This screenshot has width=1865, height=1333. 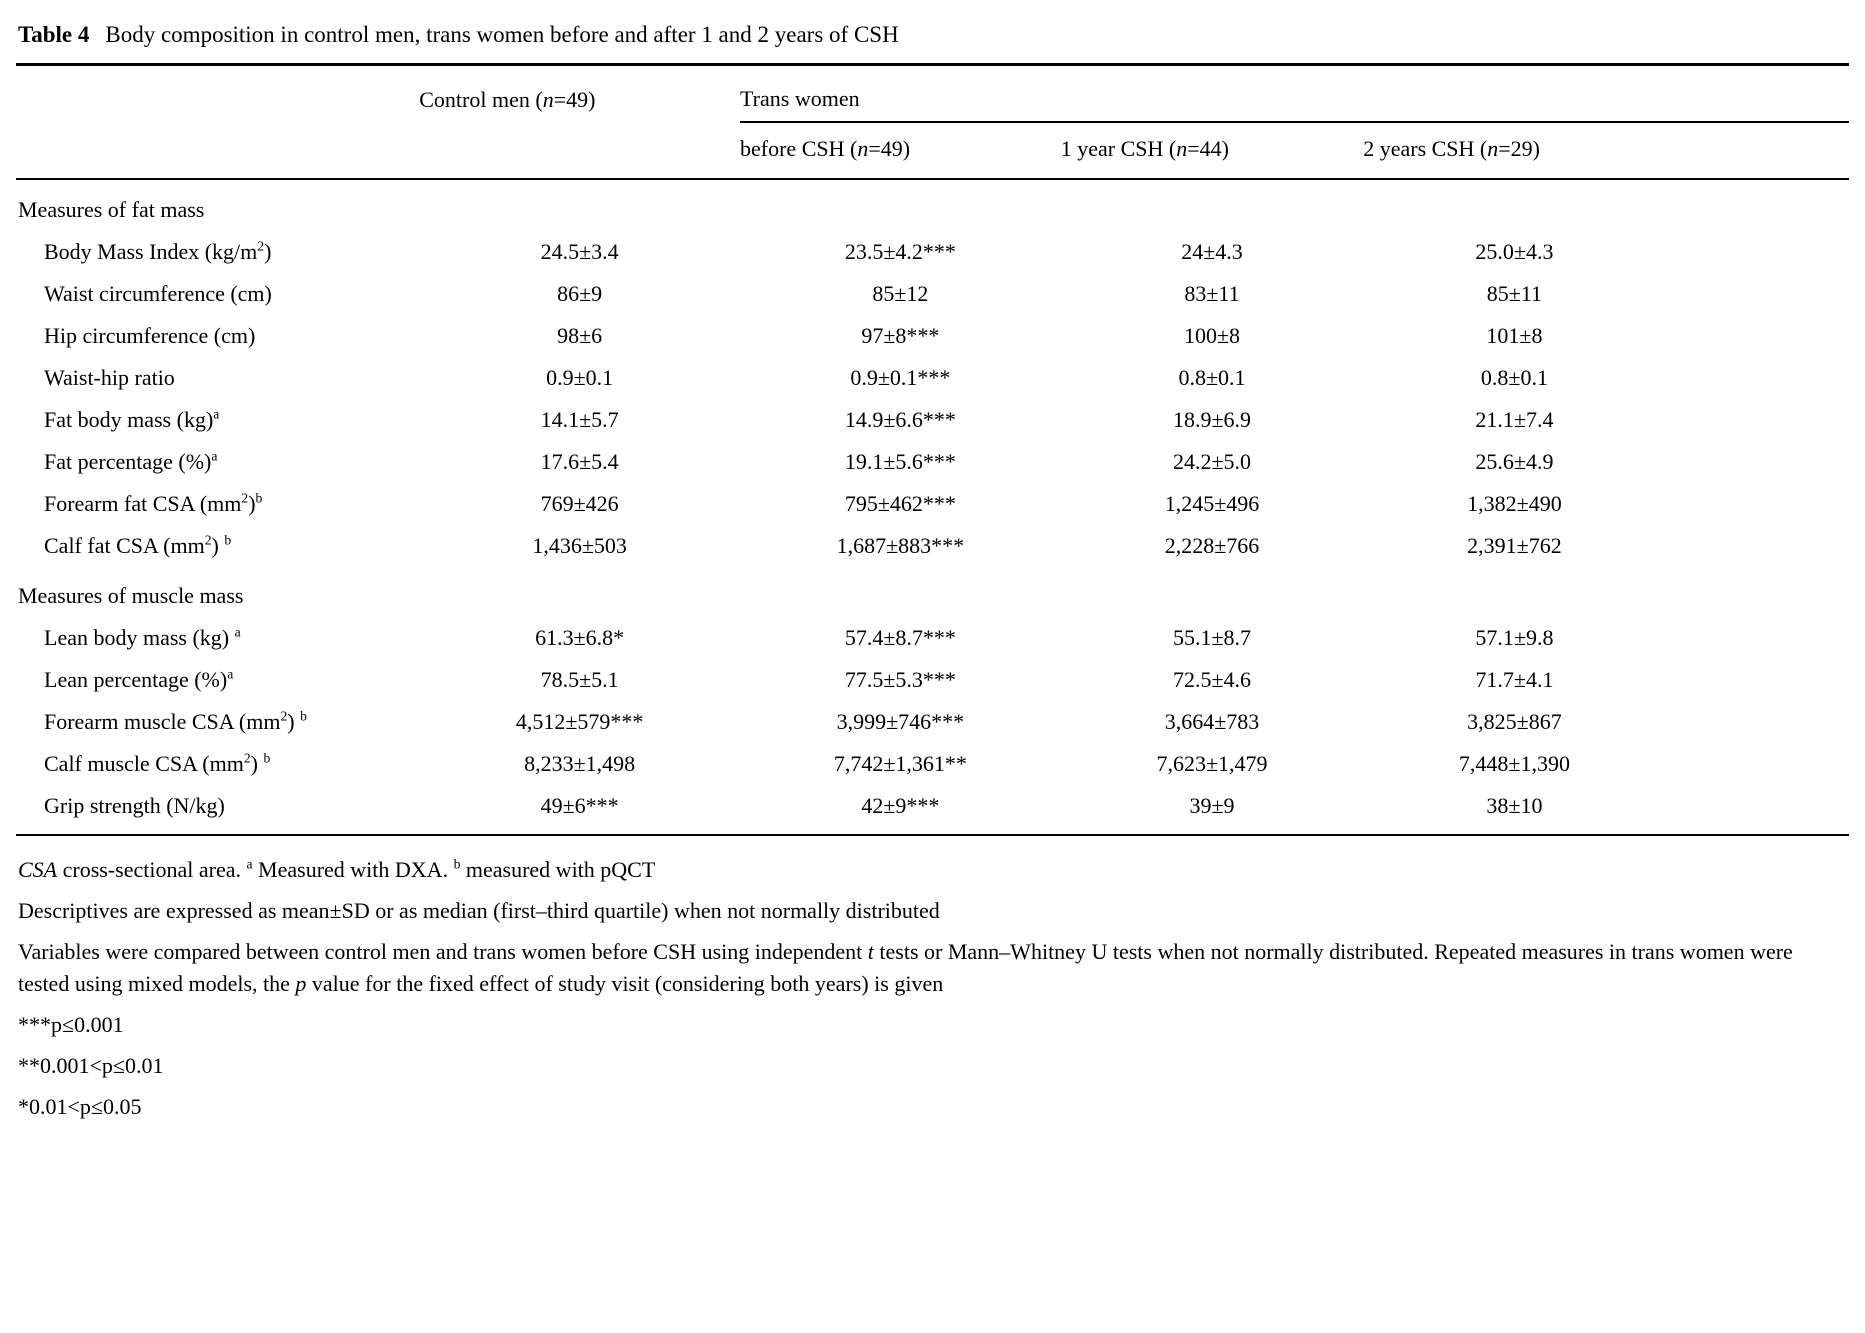 What do you see at coordinates (1514, 503) in the screenshot?
I see `cell-value: 1,382±490` at bounding box center [1514, 503].